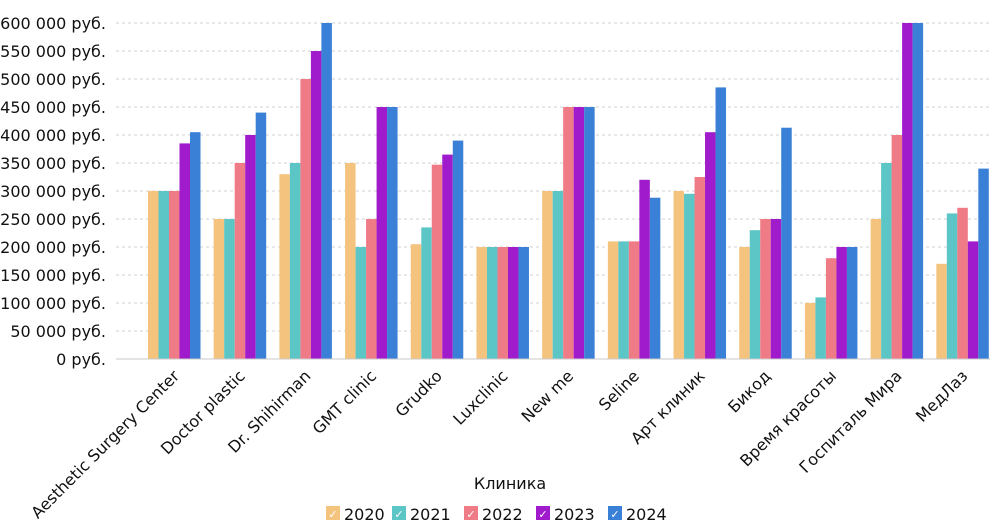 Image resolution: width=990 pixels, height=529 pixels. Describe the element at coordinates (619, 390) in the screenshot. I see `x-tick-label: Seline` at that location.